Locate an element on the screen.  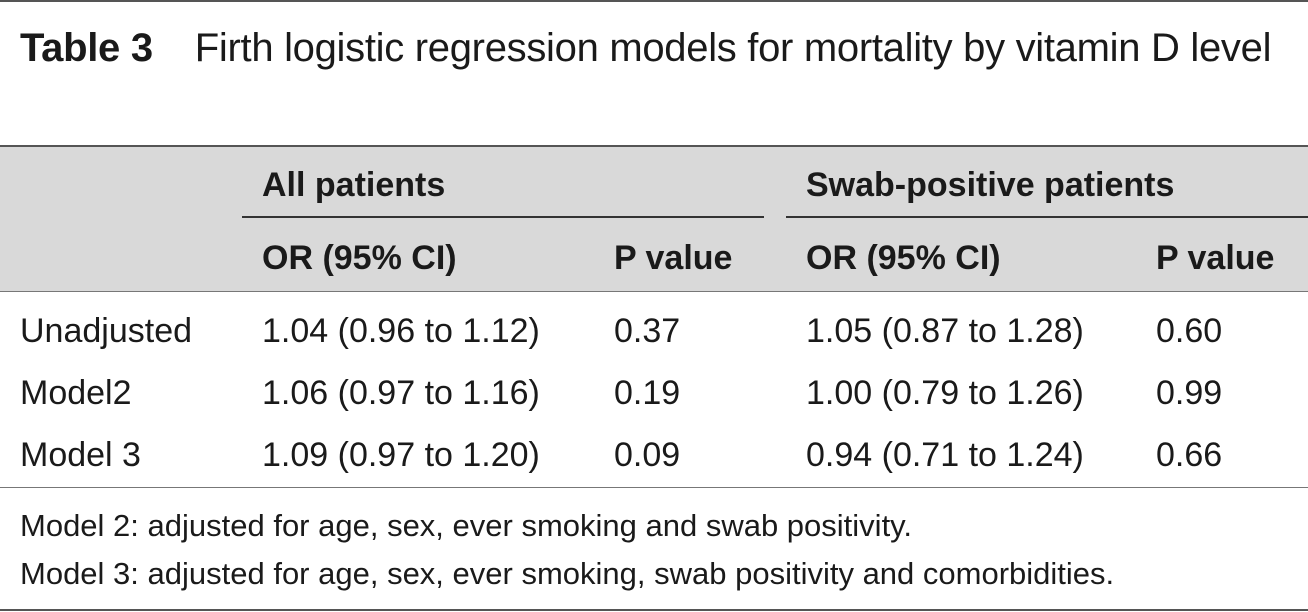
group-underline-swab-positive is located at coordinates (1047, 217).